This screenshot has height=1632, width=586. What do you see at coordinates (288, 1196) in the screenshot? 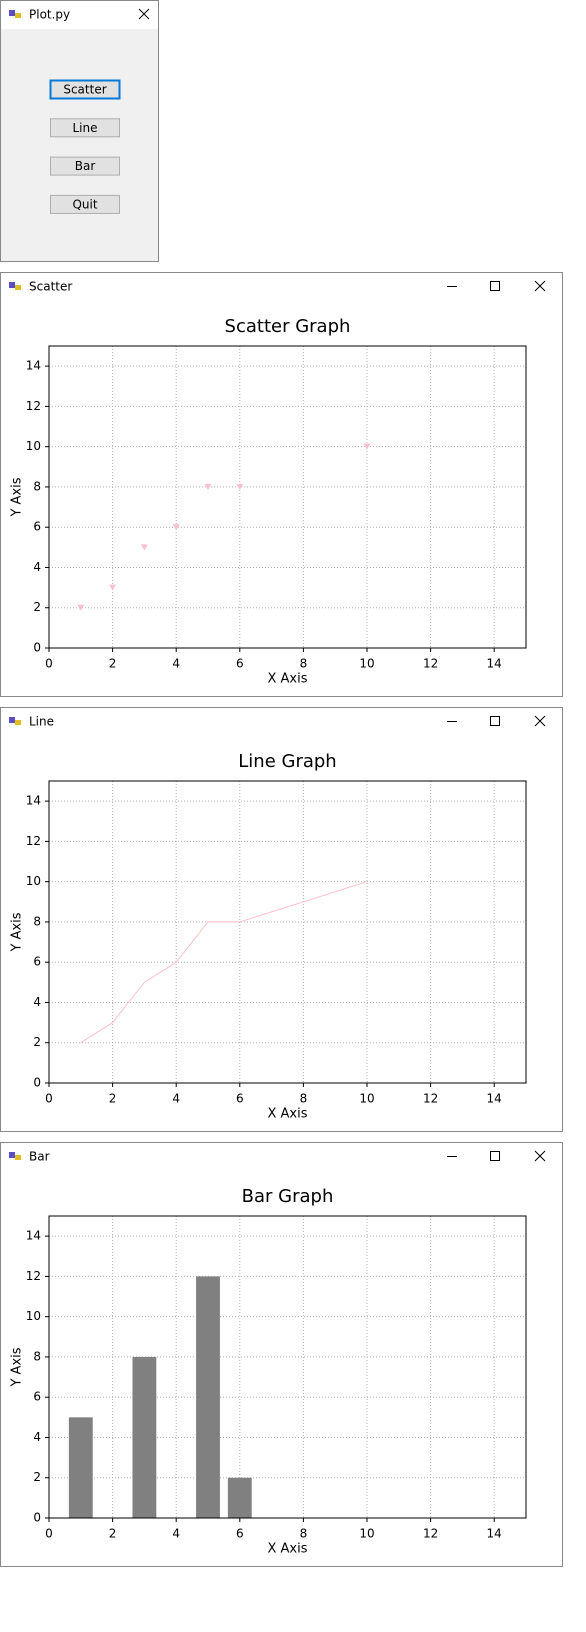
I see `chart-title: Bar Graph` at bounding box center [288, 1196].